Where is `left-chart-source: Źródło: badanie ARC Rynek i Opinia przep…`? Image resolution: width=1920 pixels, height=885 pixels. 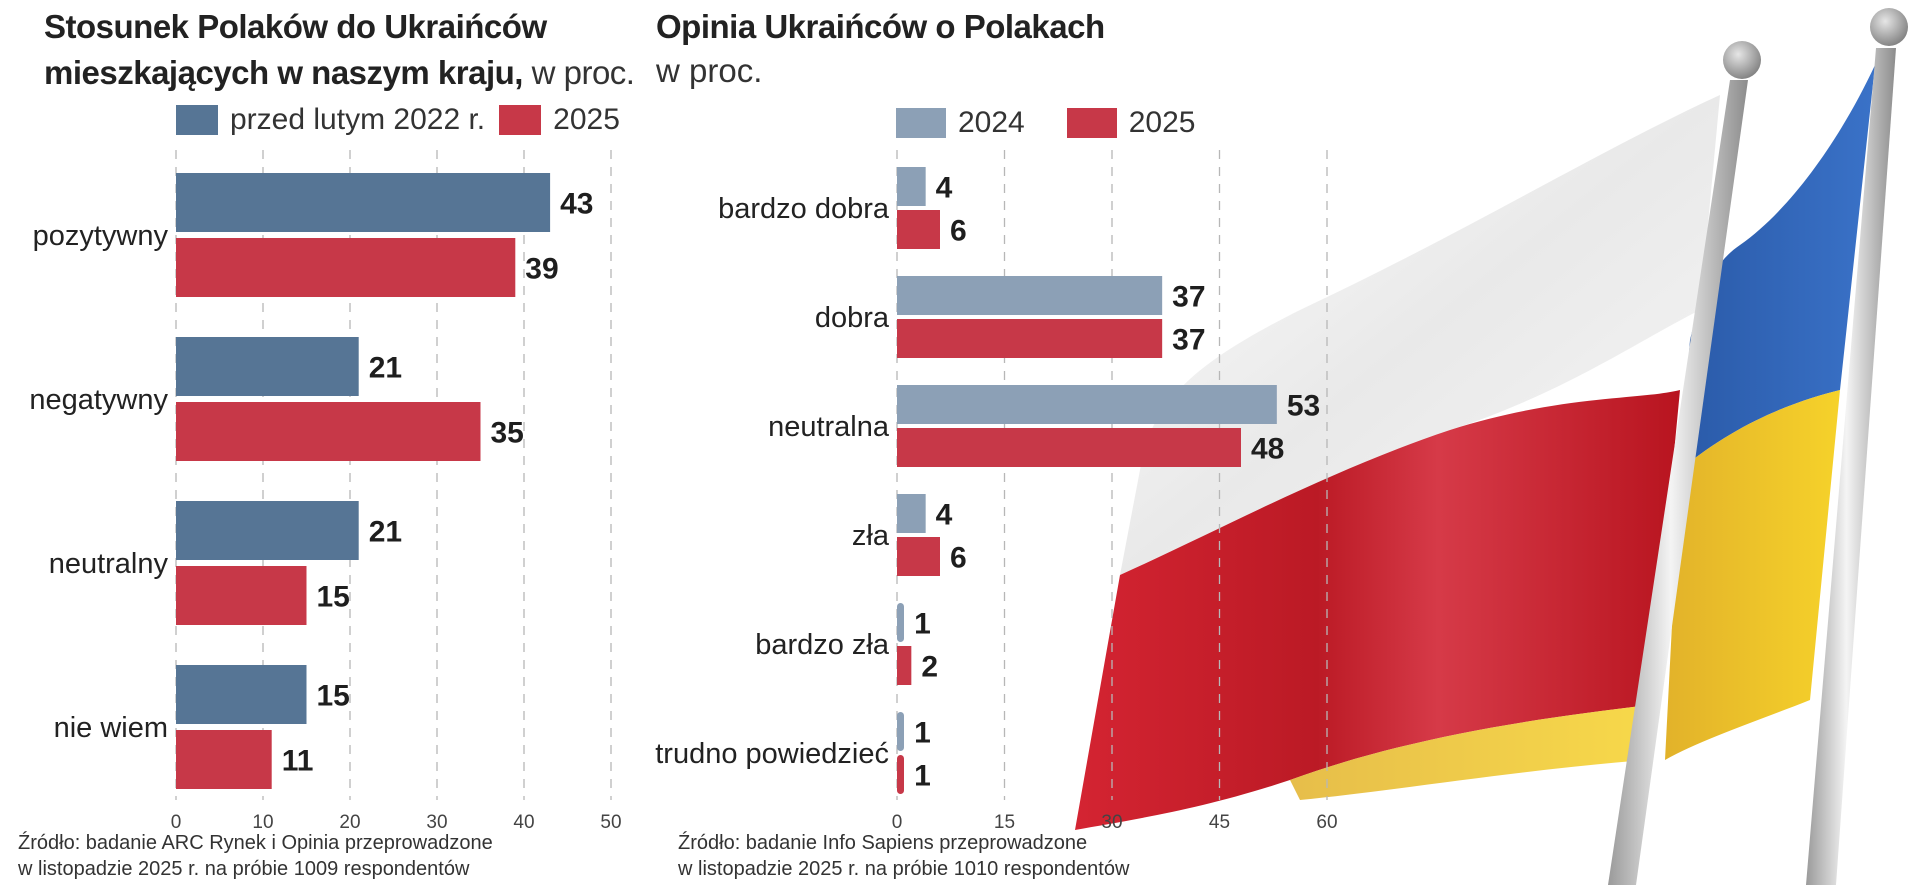
left-chart-source: Źródło: badanie ARC Rynek i Opinia przep… is located at coordinates (255, 856).